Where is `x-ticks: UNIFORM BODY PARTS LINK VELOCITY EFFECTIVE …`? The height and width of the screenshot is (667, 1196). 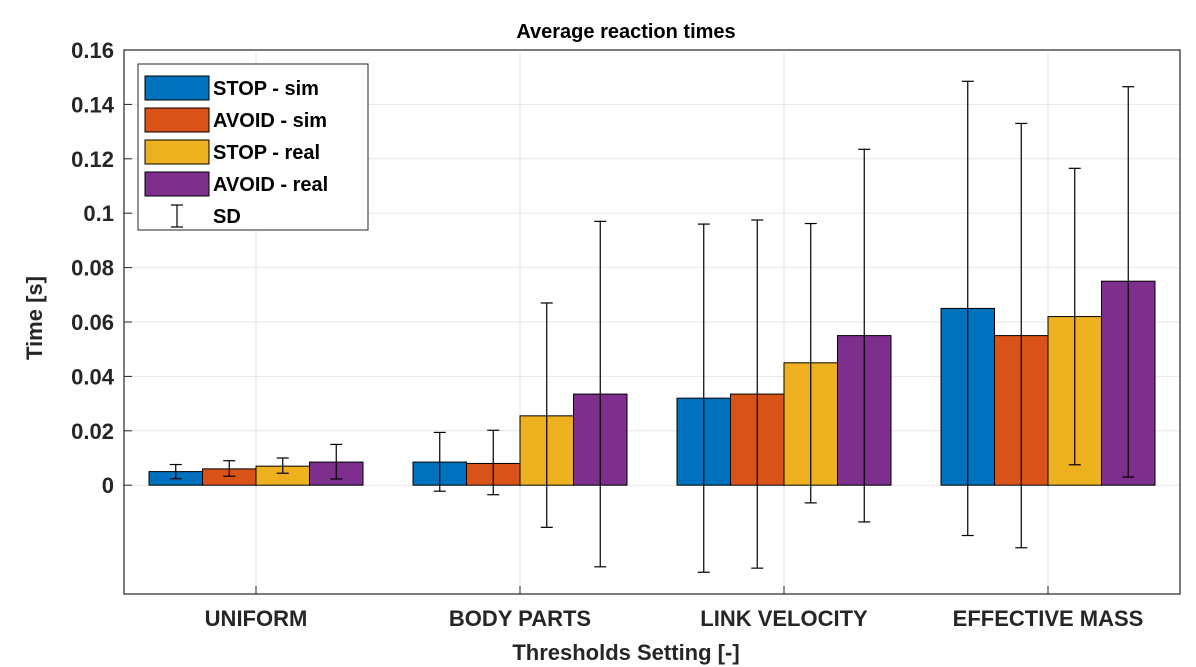
x-ticks: UNIFORM BODY PARTS LINK VELOCITY EFFECTIVE … is located at coordinates (674, 608).